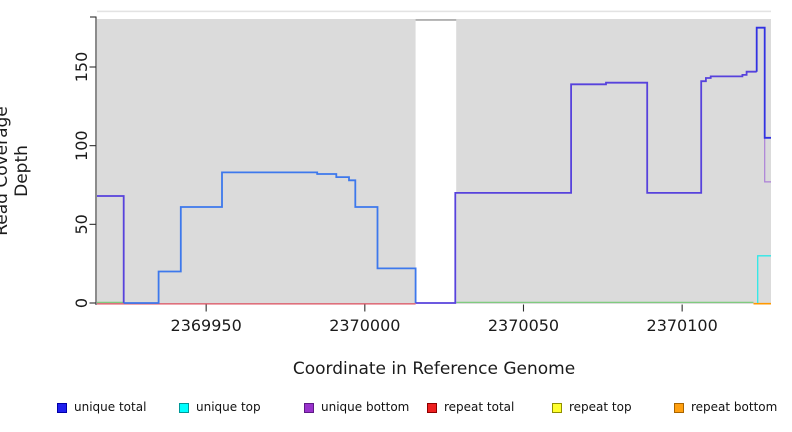 This screenshot has height=432, width=792. Describe the element at coordinates (81, 224) in the screenshot. I see `y-tick-label: 50` at that location.